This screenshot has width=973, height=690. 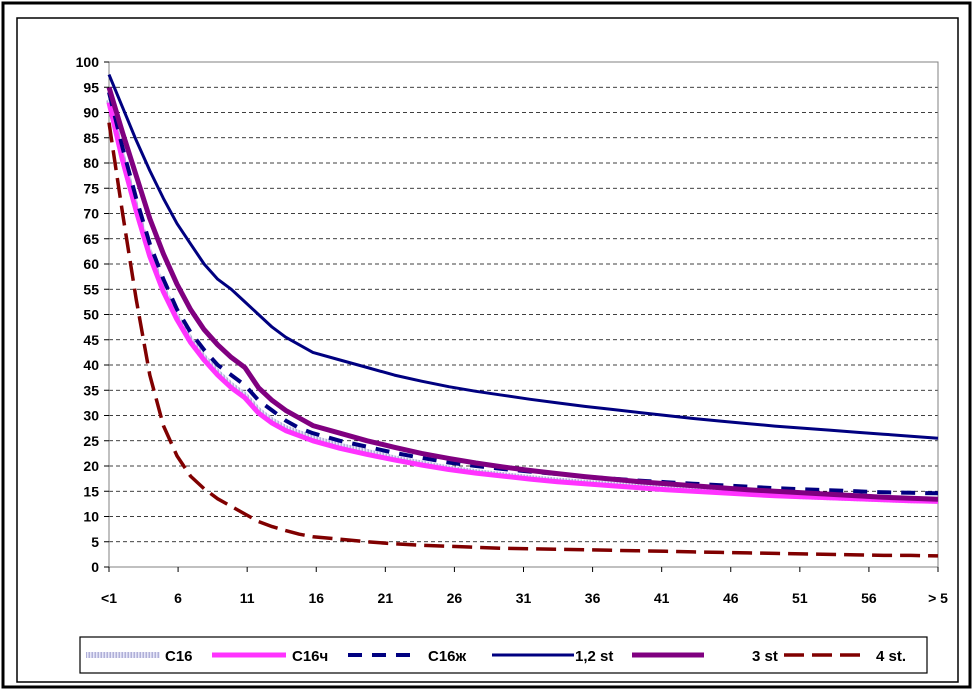 What do you see at coordinates (91, 87) in the screenshot?
I see `y-tick-label: 95` at bounding box center [91, 87].